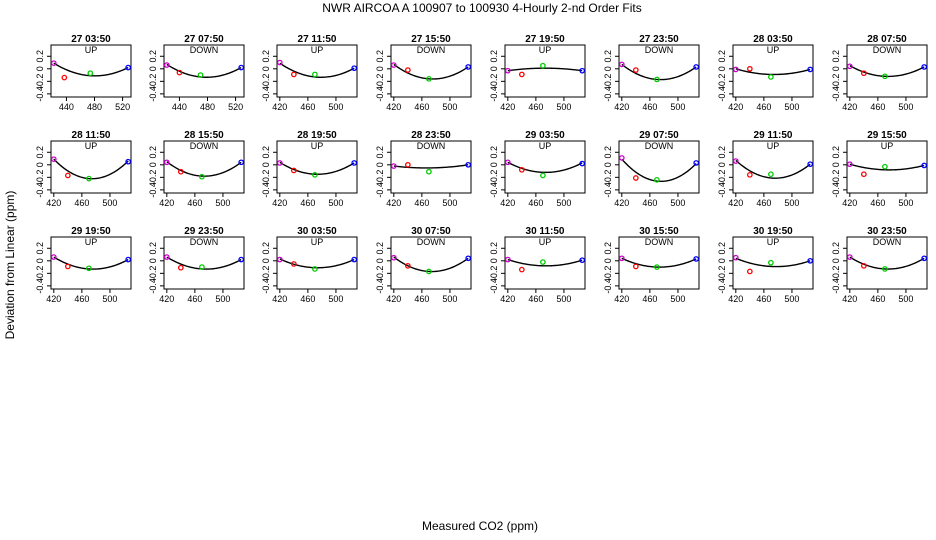 The height and width of the screenshot is (540, 936). What do you see at coordinates (179, 107) in the screenshot?
I see `x-tick-label: 440` at bounding box center [179, 107].